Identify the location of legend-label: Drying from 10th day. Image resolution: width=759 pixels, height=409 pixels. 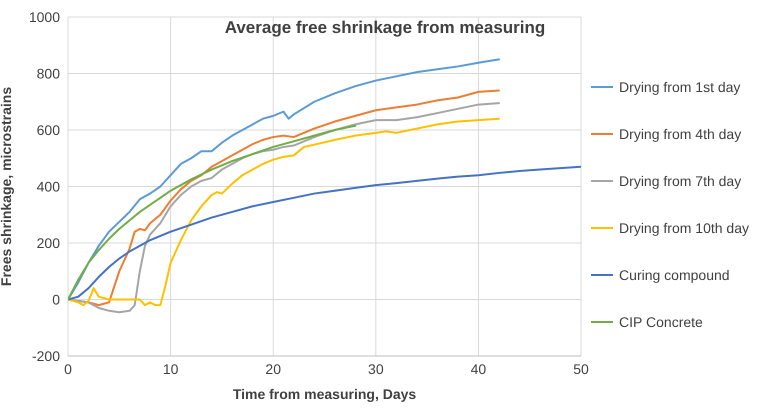
(684, 228).